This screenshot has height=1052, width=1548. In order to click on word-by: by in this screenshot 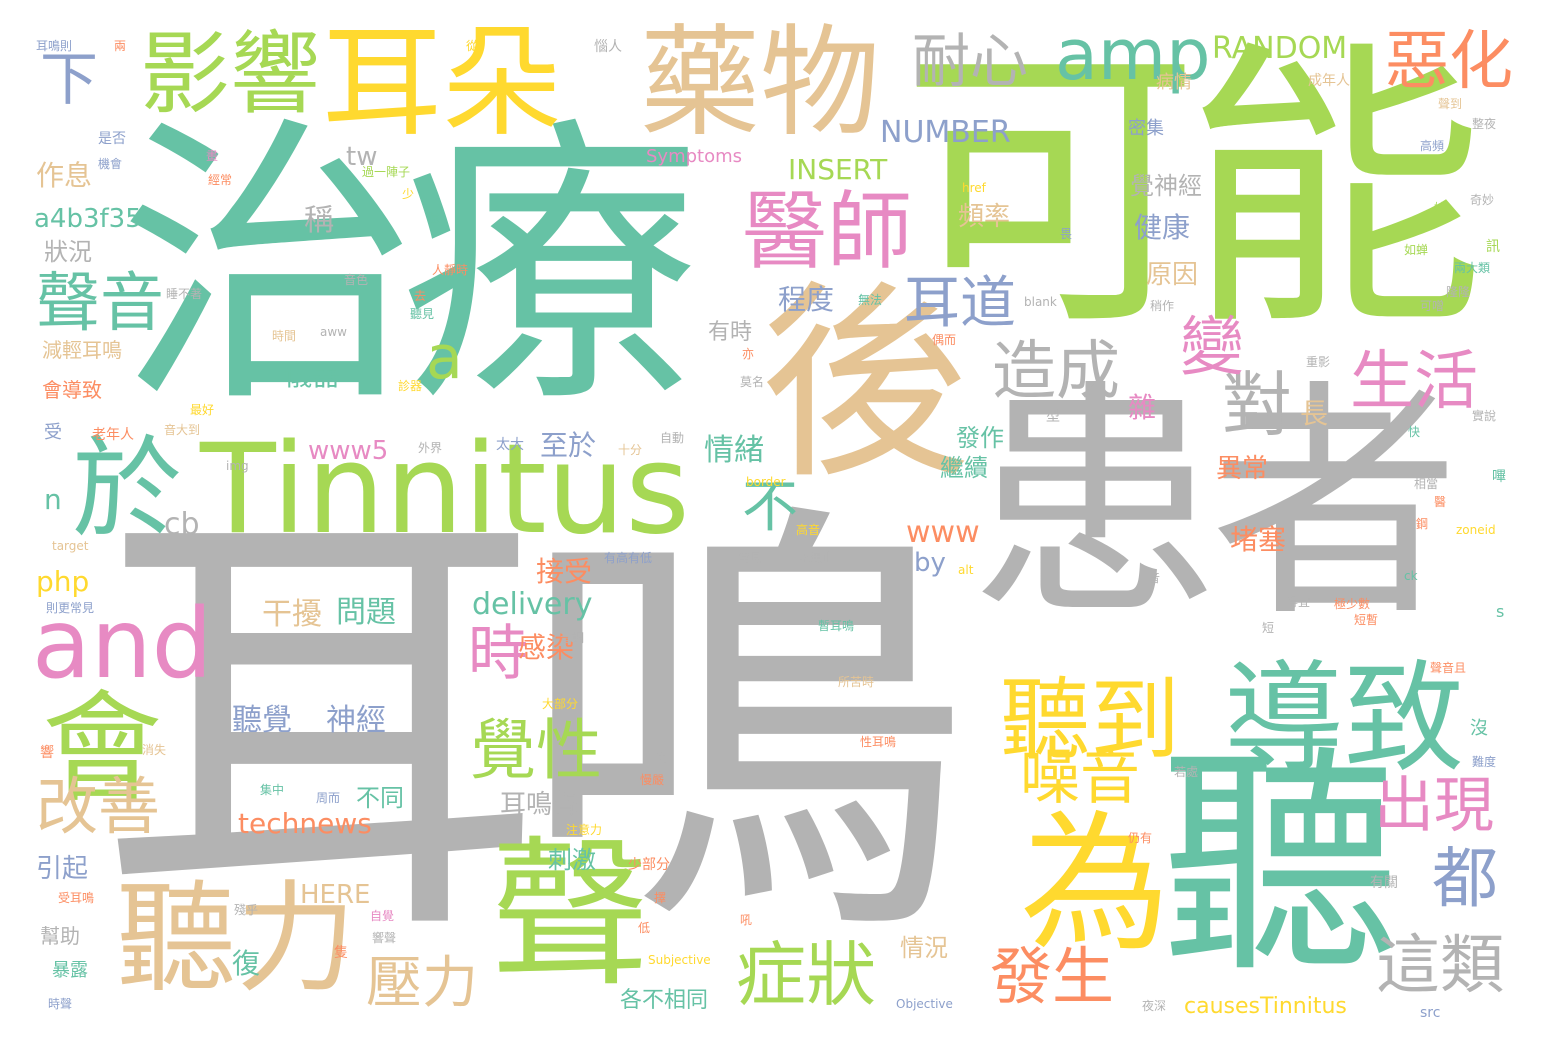, I will do `click(930, 563)`.